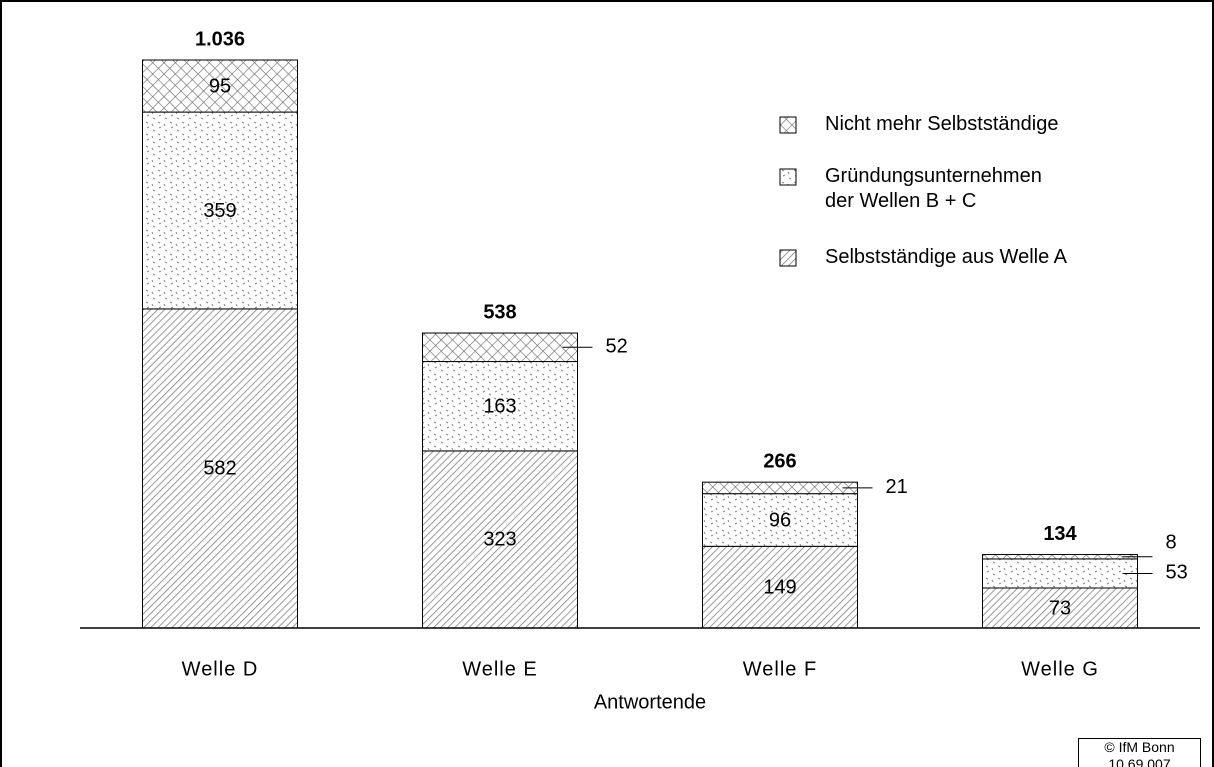 This screenshot has width=1214, height=767. I want to click on legend-label: Nicht mehr Selbstständige, so click(942, 124).